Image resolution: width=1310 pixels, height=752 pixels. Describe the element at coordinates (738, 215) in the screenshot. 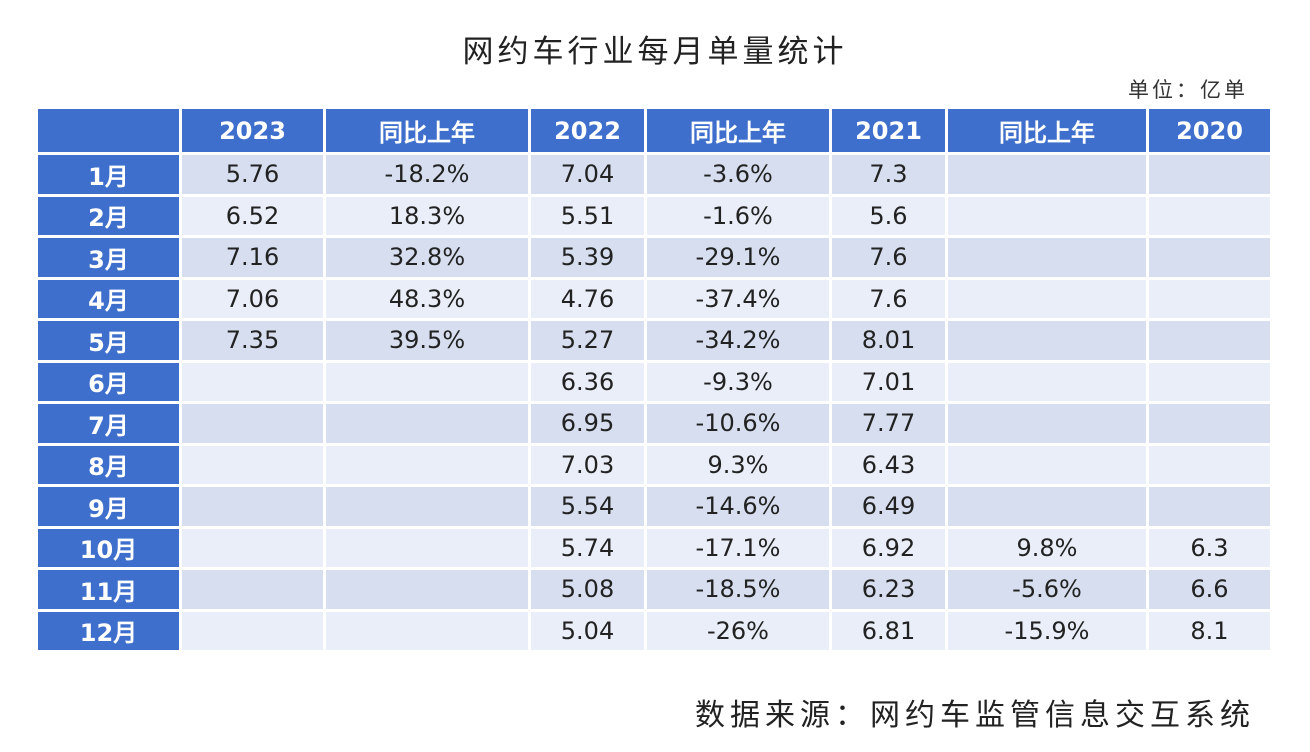

I see `table-cell: -1.6%` at that location.